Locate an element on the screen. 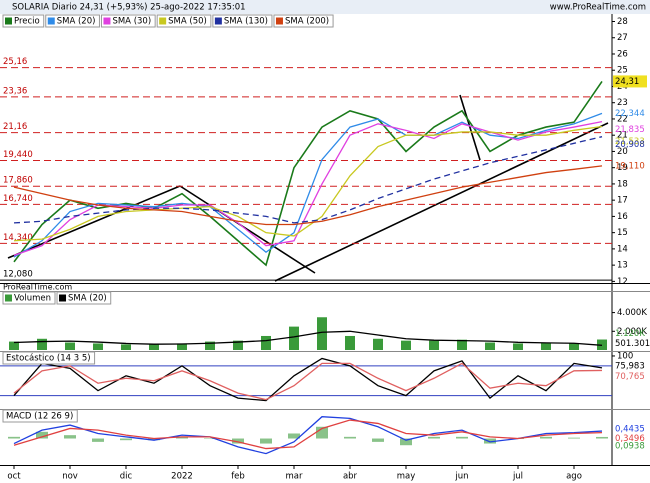 This screenshot has width=650, height=483. y-tick-label: 18 is located at coordinates (622, 184).